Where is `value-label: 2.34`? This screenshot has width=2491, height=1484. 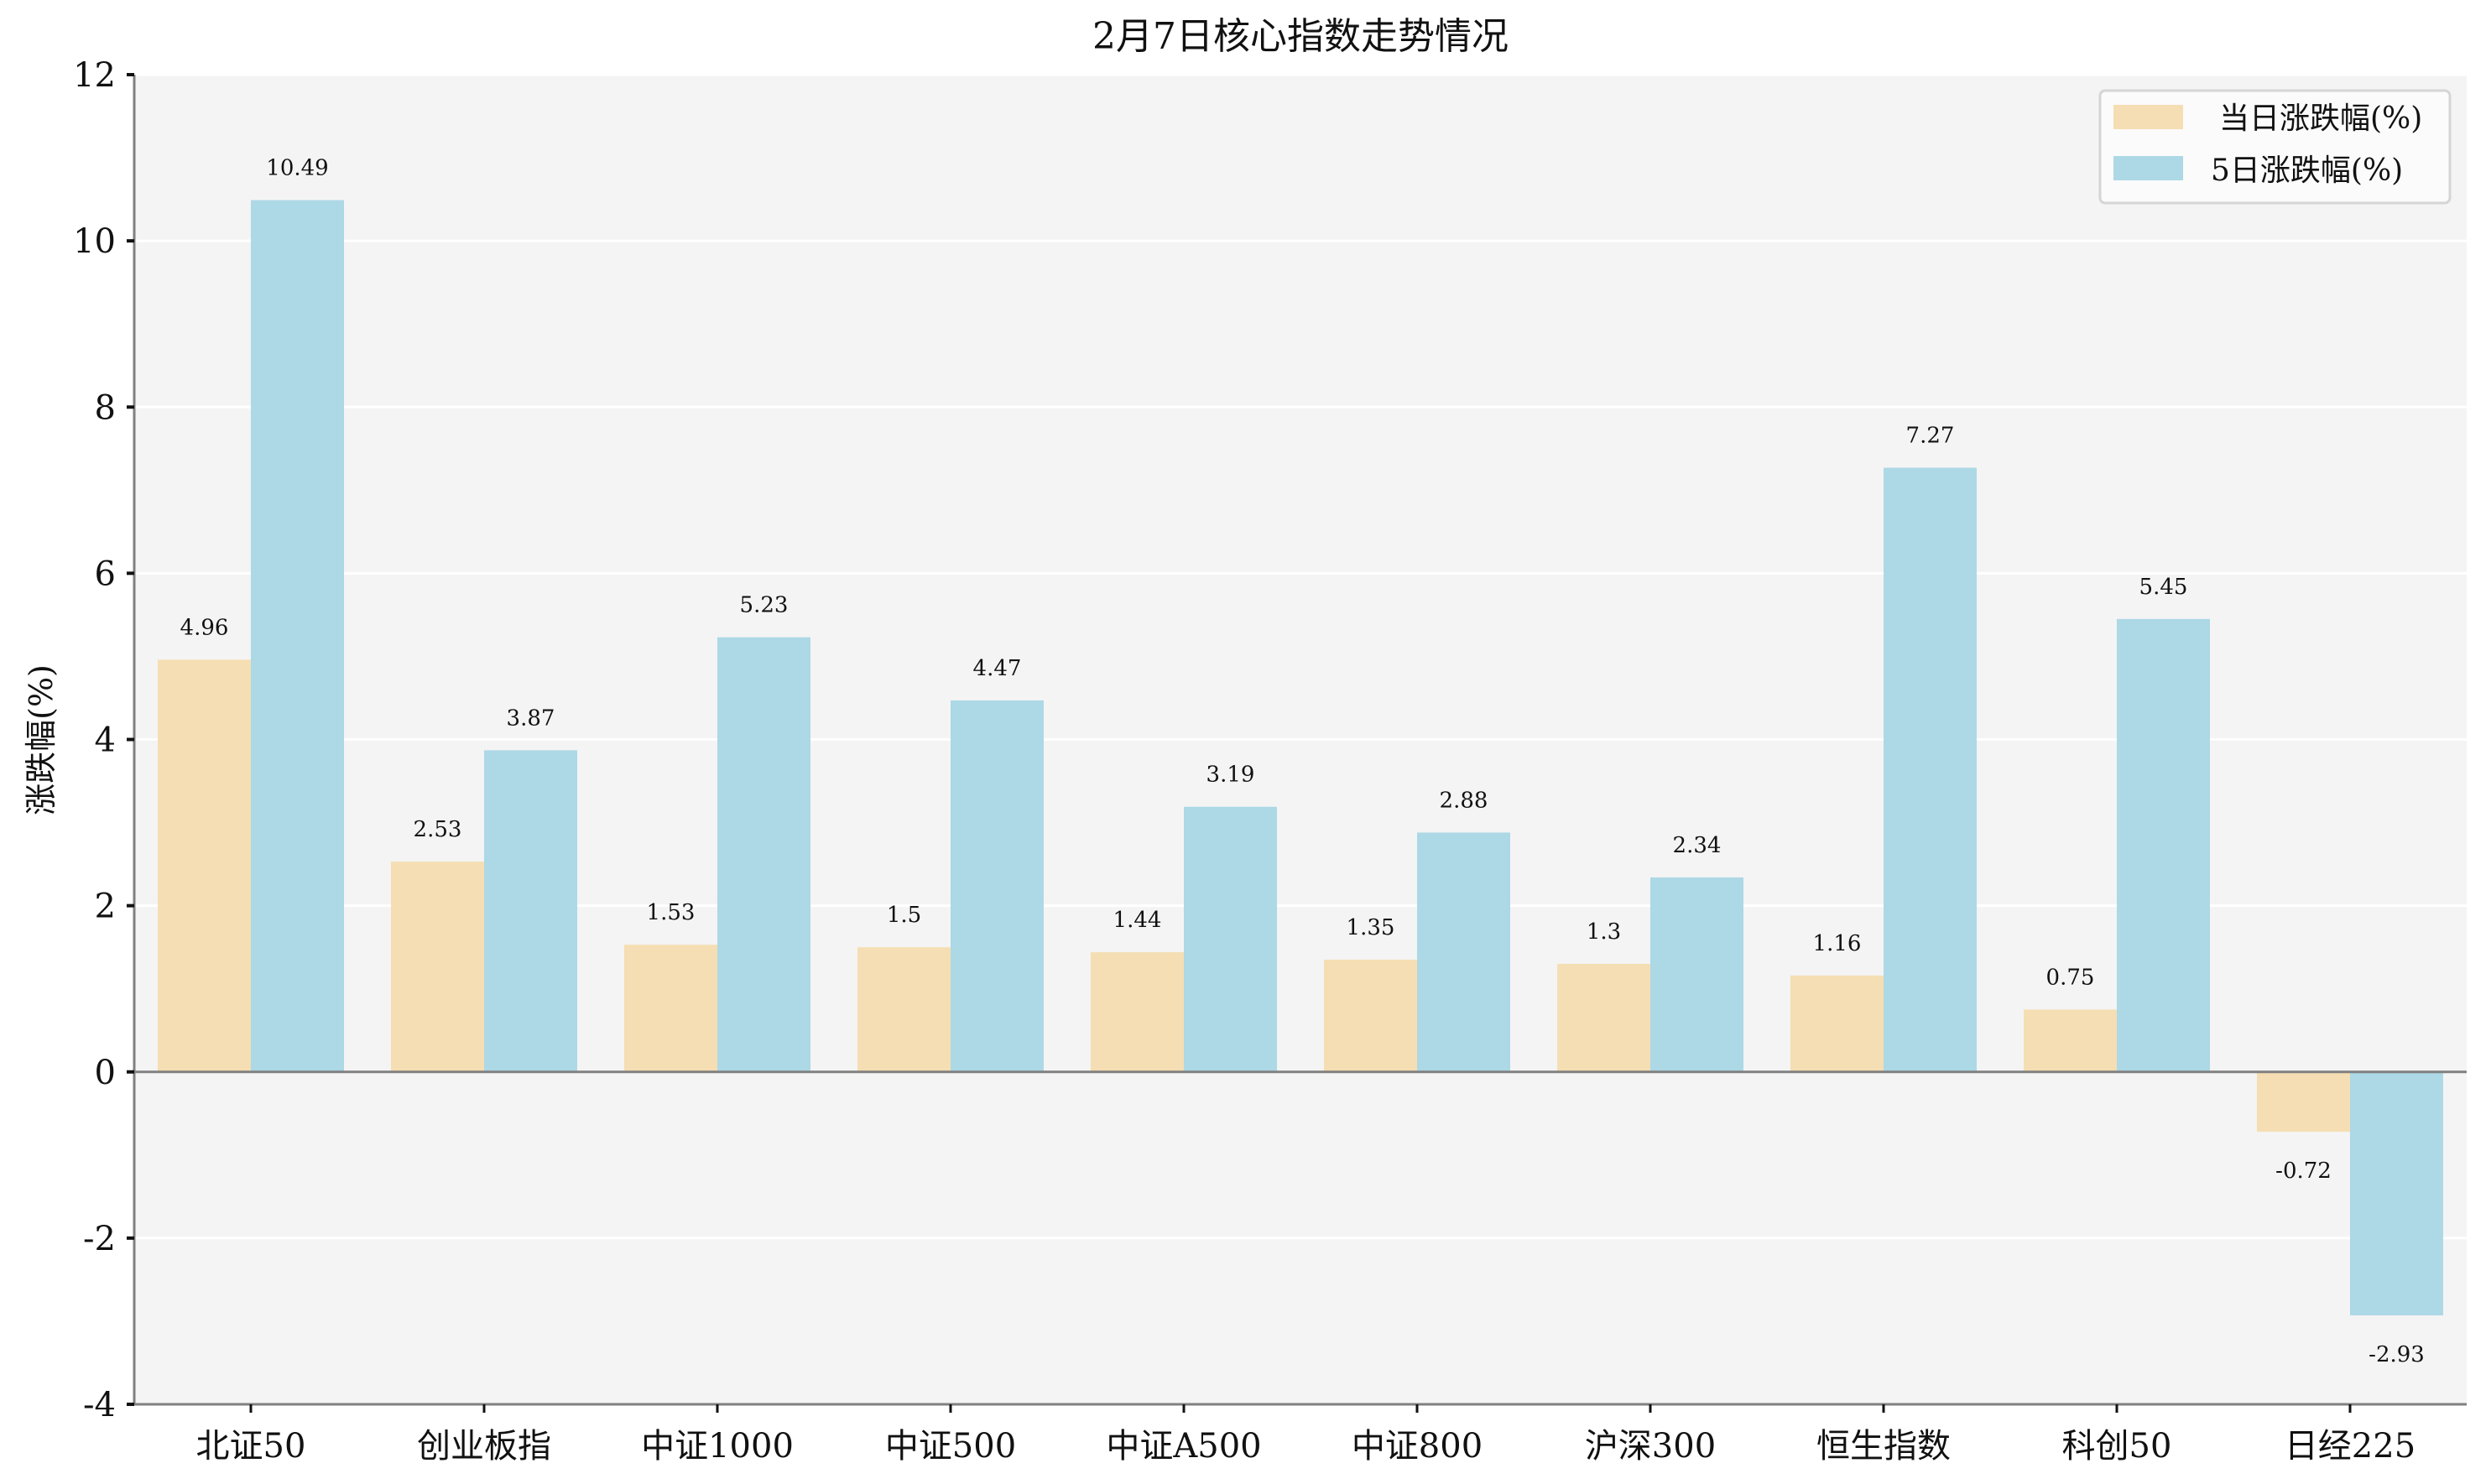 value-label: 2.34 is located at coordinates (1698, 845).